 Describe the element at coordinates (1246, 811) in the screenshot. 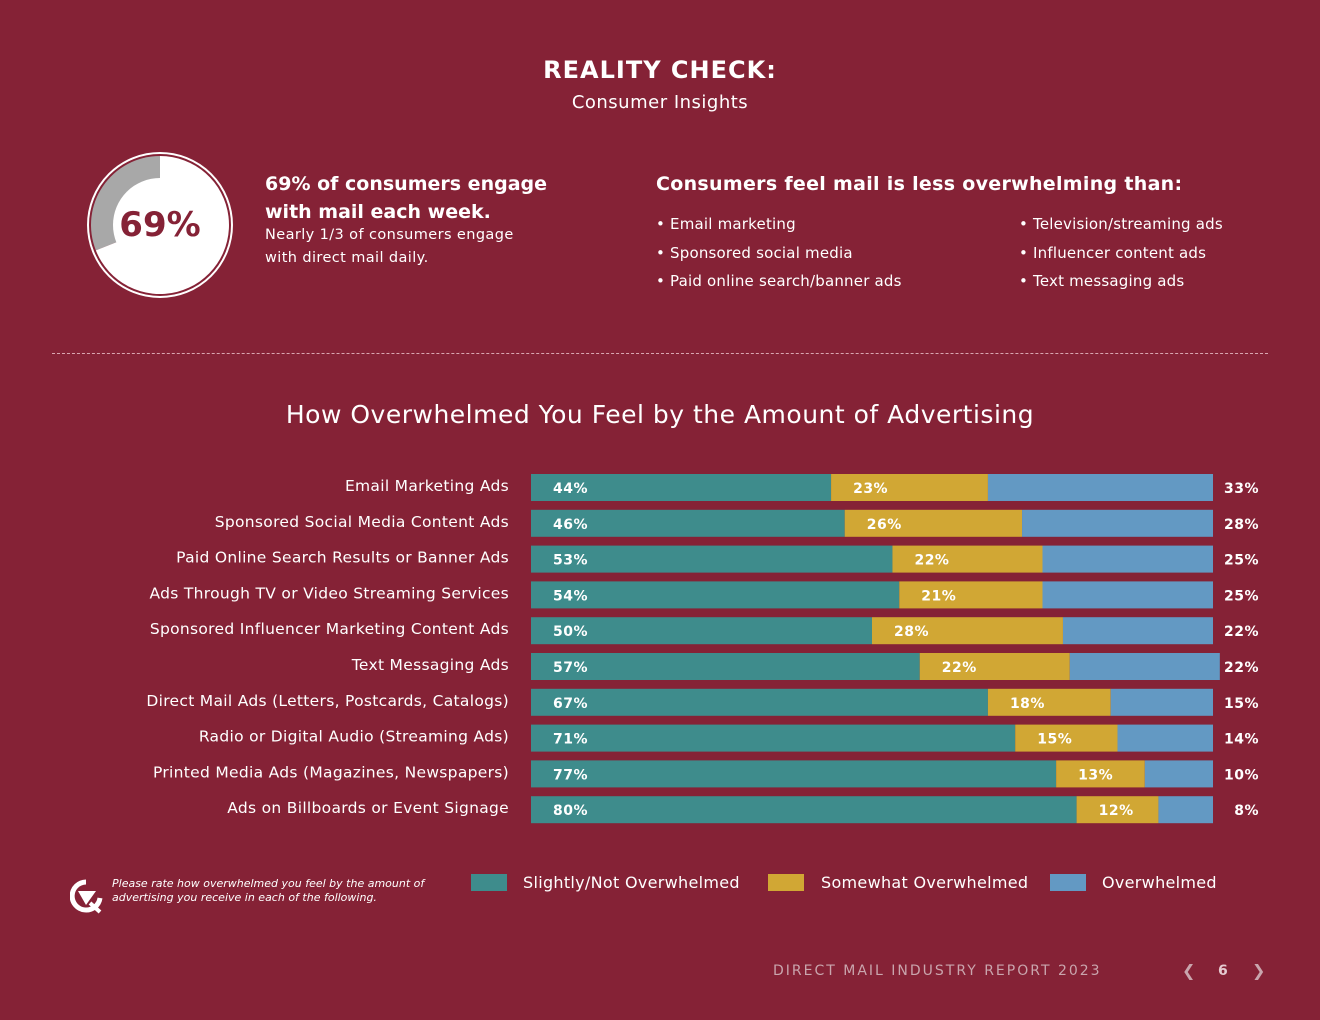

I see `data-label: 8%` at that location.